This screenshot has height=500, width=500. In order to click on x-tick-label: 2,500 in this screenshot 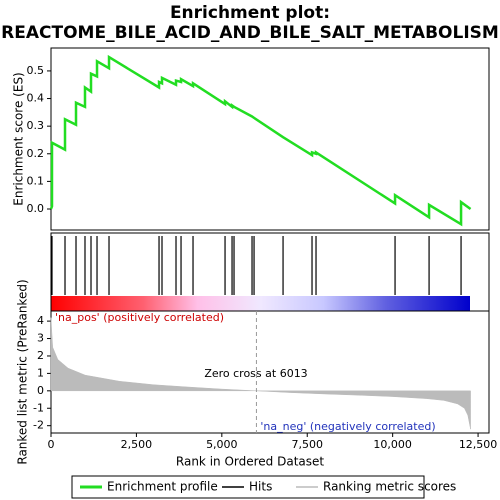, I will do `click(137, 444)`.